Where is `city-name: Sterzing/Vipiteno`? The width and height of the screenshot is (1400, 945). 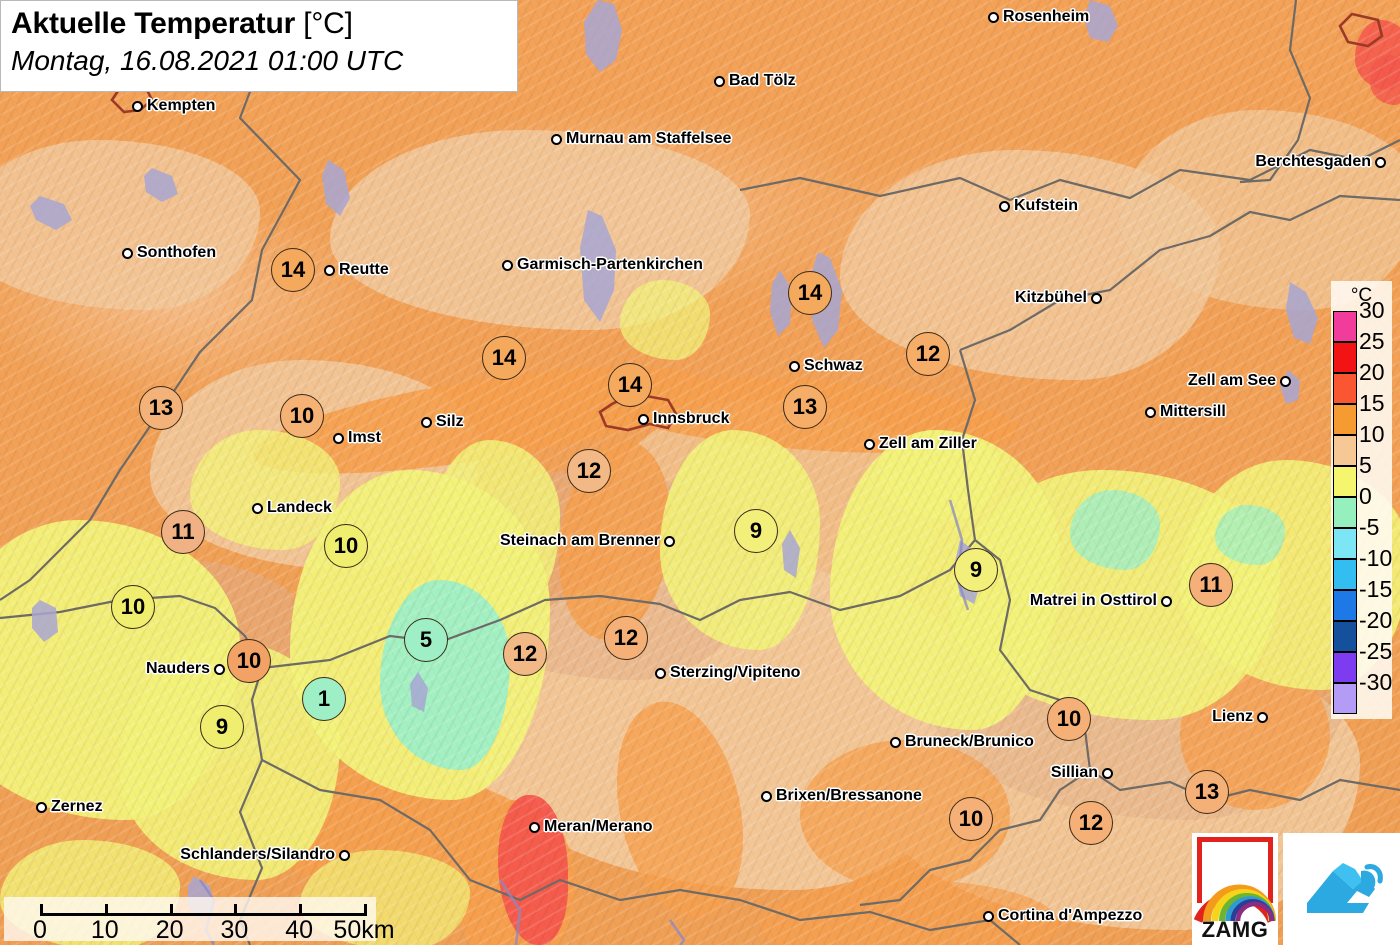
city-name: Sterzing/Vipiteno is located at coordinates (735, 672).